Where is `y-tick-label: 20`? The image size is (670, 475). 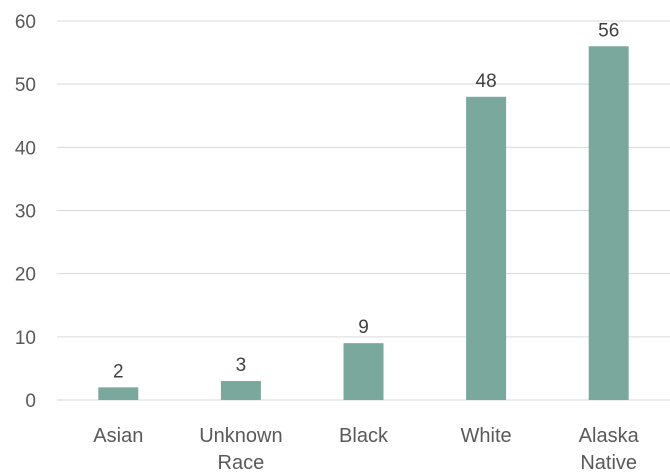
y-tick-label: 20 is located at coordinates (25, 275).